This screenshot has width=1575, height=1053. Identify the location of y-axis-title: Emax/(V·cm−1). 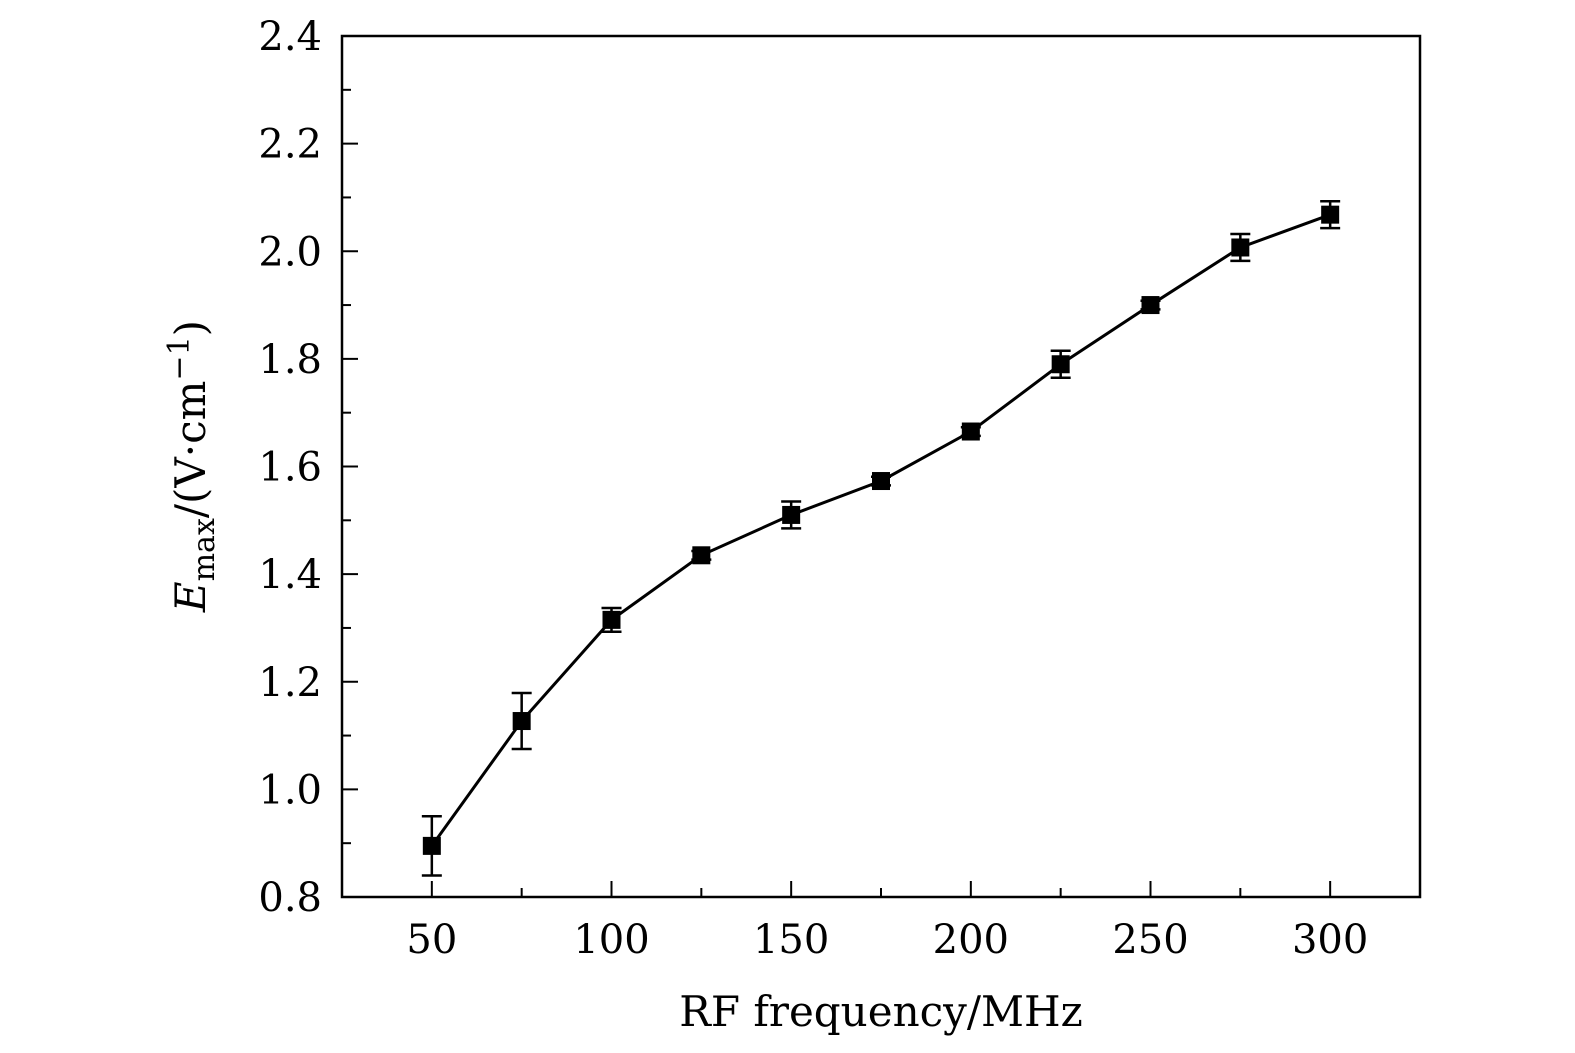
(192, 466).